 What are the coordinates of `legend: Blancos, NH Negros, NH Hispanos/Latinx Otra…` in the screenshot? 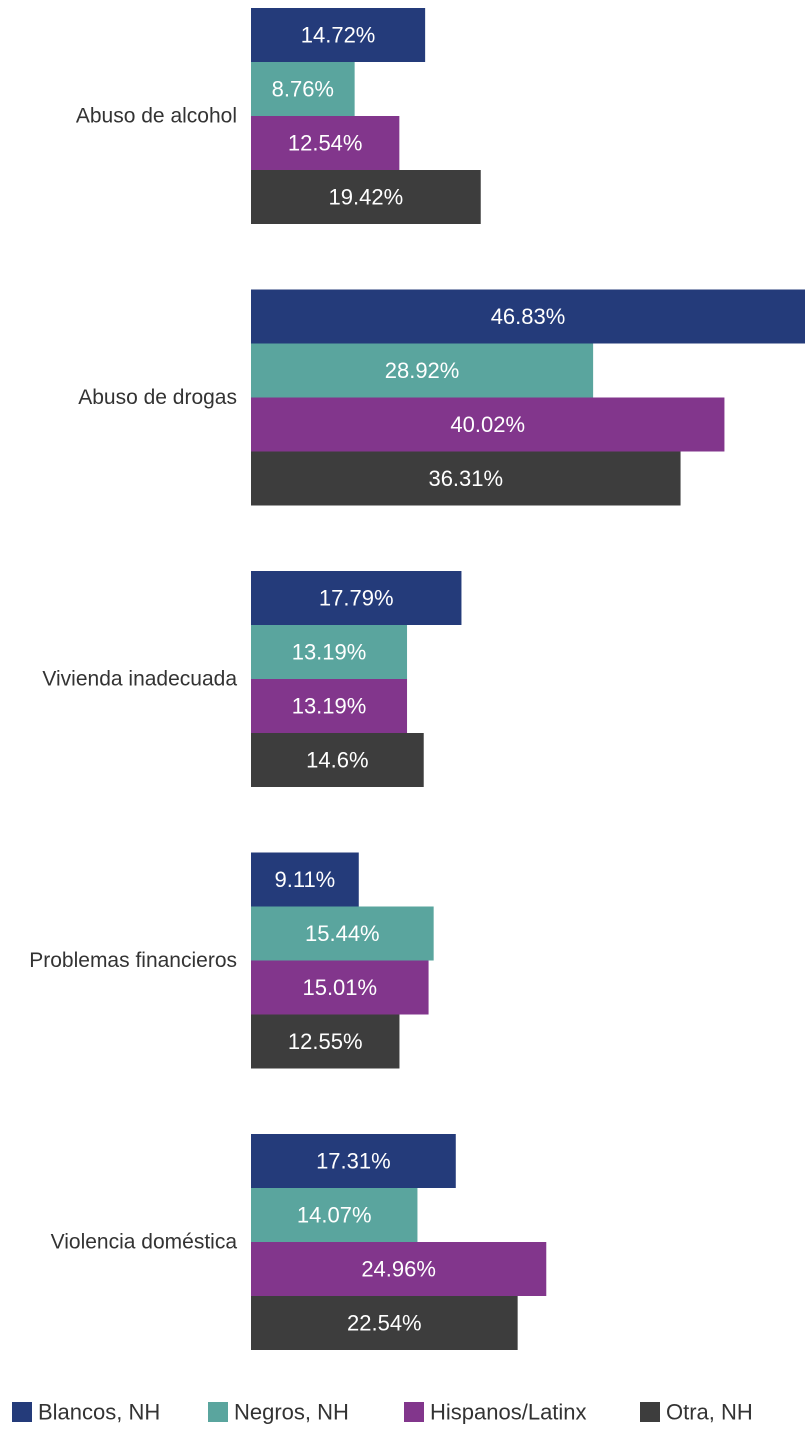 It's located at (382, 1412).